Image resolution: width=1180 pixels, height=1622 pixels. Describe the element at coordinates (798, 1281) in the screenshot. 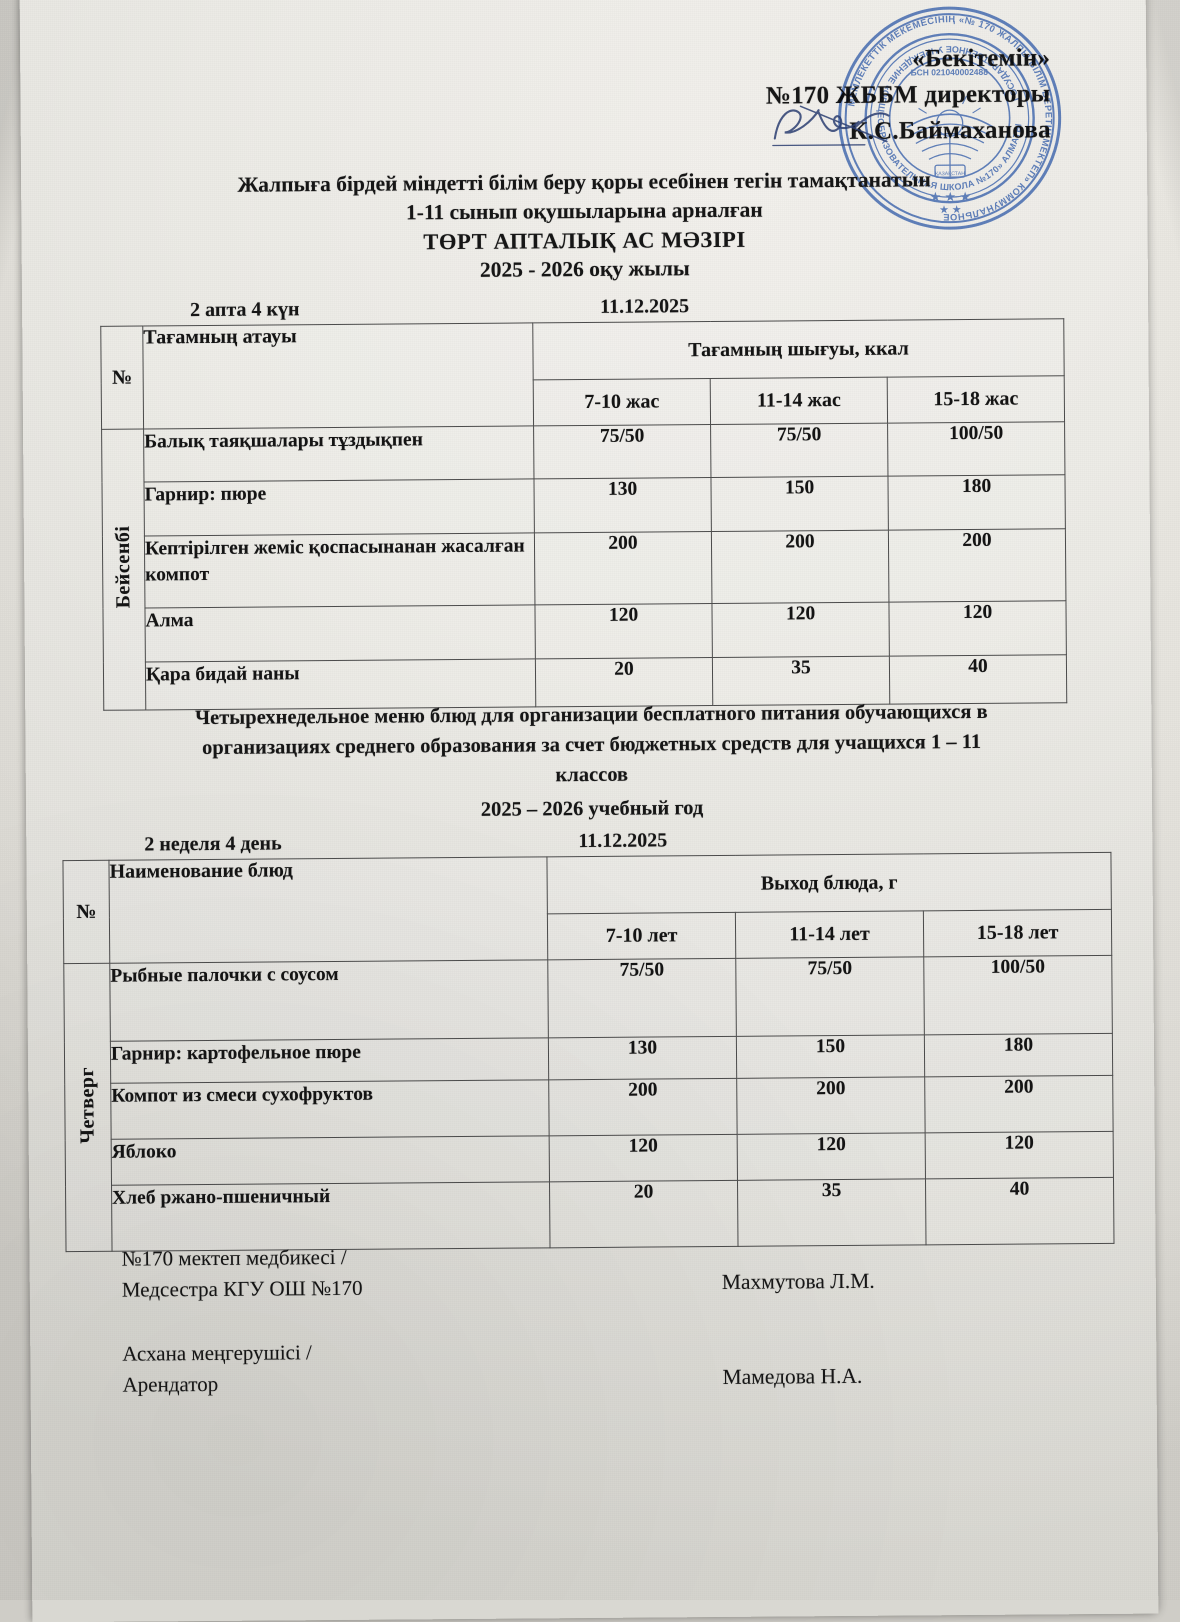

I see `nurse-name: Махмутова Л.М.` at that location.